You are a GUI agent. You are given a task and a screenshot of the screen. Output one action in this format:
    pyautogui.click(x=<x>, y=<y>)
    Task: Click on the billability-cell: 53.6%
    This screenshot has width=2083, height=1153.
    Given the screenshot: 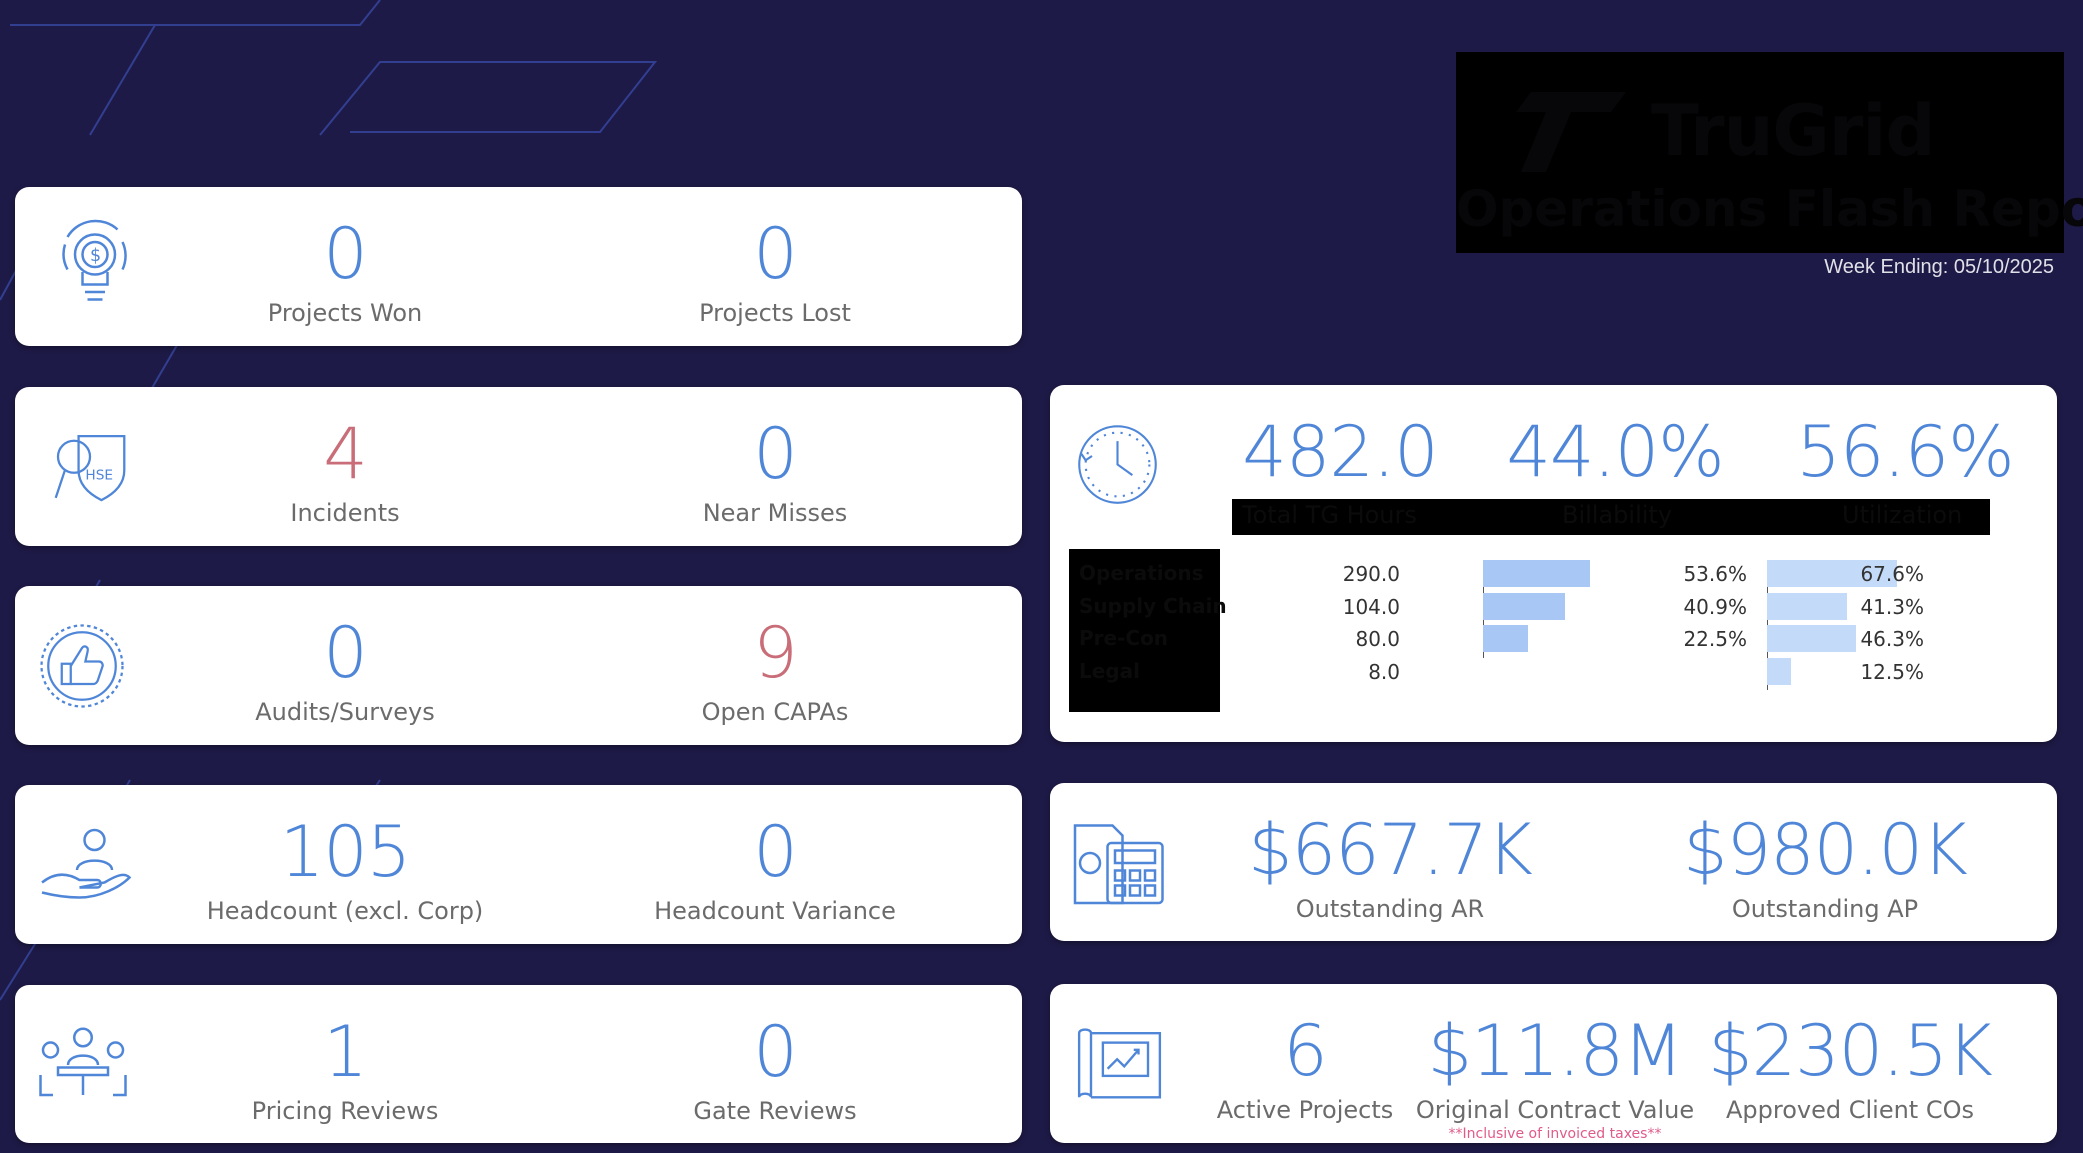 What is the action you would take?
    pyautogui.click(x=1715, y=574)
    